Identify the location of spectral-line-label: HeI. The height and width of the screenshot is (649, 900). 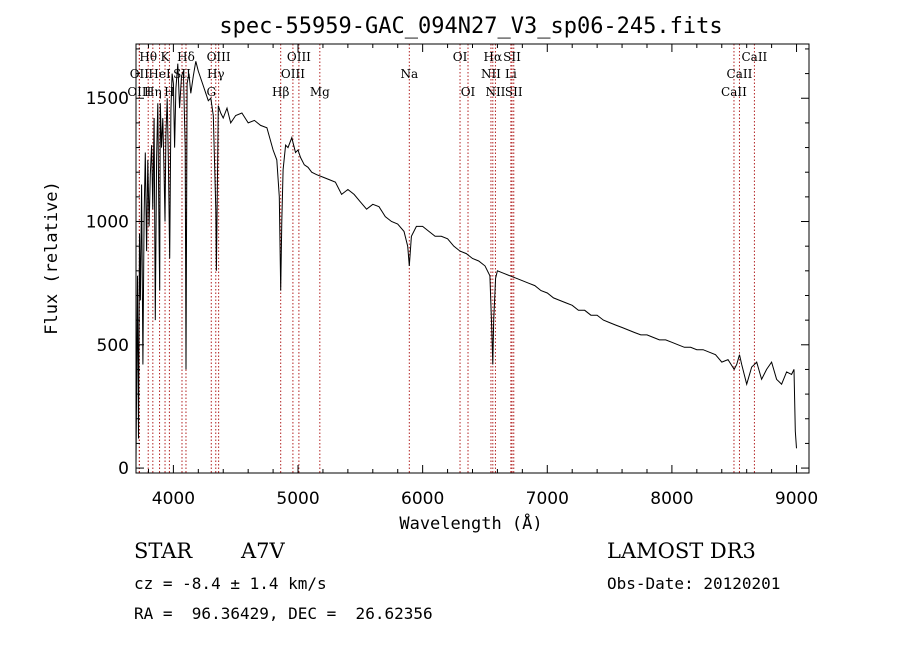
(159, 74).